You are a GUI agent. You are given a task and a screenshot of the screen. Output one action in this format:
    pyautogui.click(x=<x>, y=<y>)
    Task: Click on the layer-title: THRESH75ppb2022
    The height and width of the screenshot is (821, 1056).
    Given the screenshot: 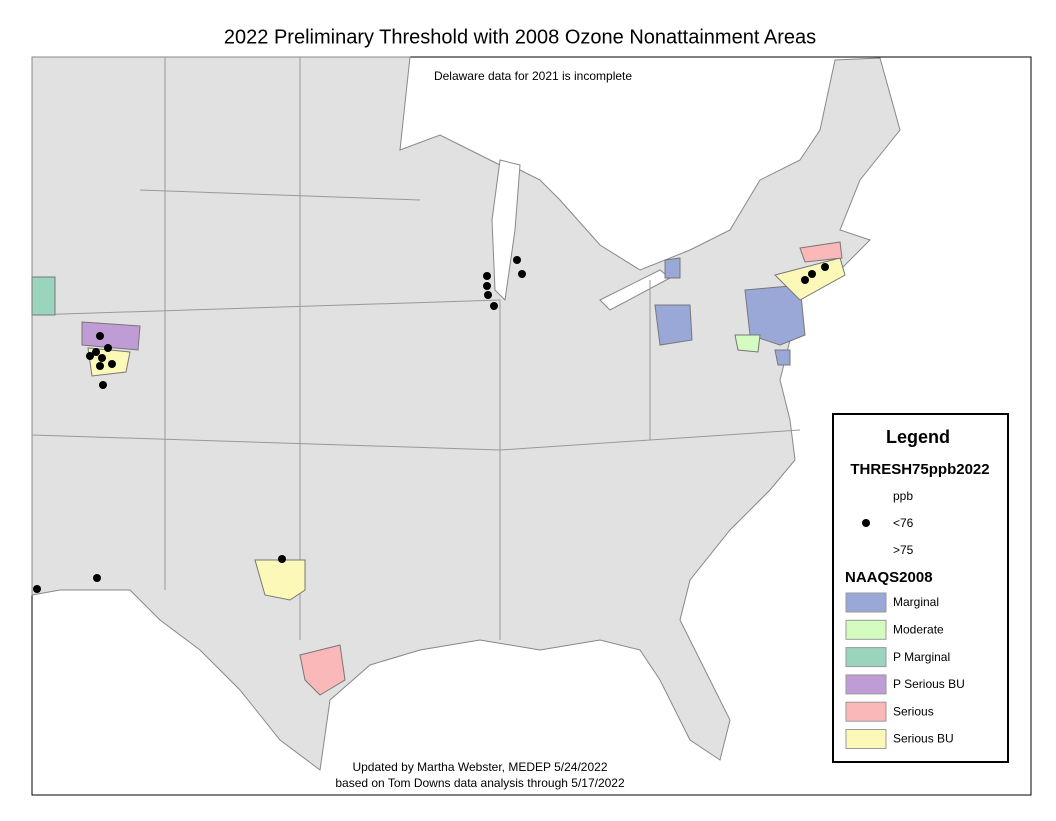 What is the action you would take?
    pyautogui.click(x=919, y=469)
    